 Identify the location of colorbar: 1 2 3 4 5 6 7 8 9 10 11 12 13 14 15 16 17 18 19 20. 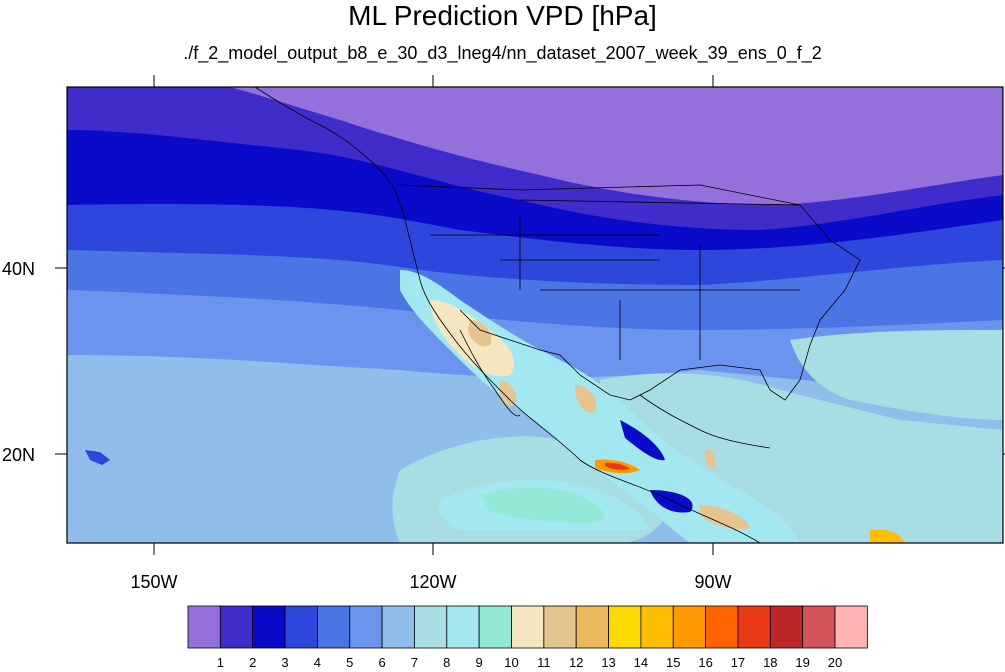
(527, 637).